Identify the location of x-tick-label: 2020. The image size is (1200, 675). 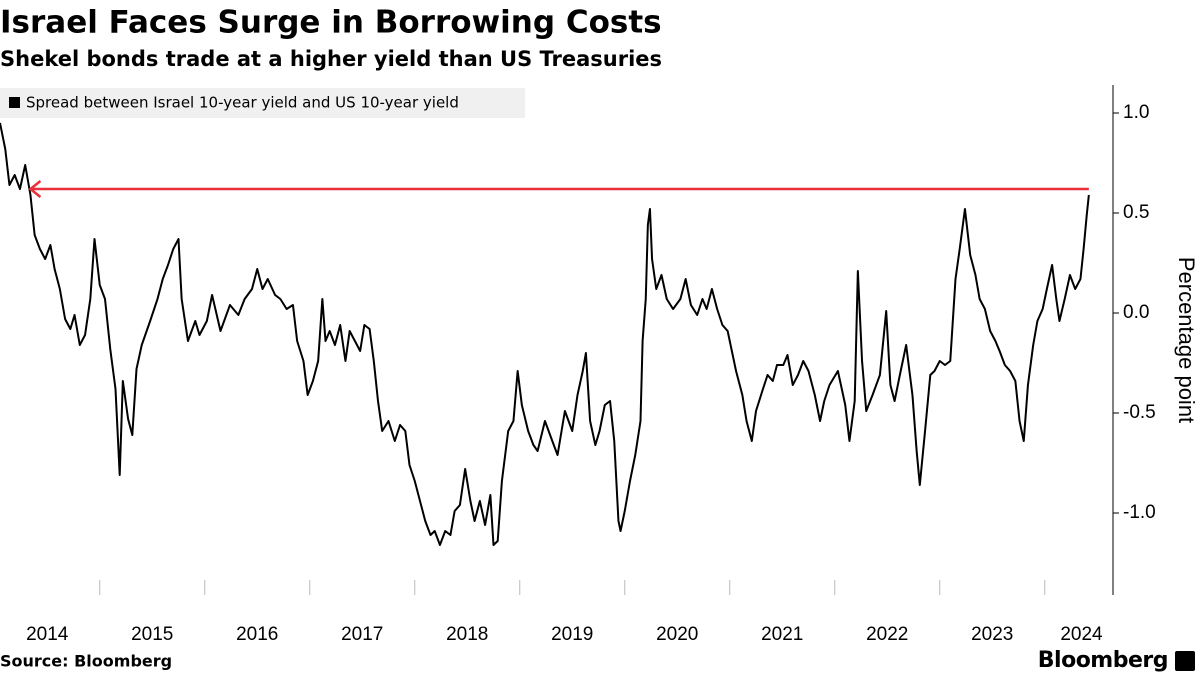
(677, 634).